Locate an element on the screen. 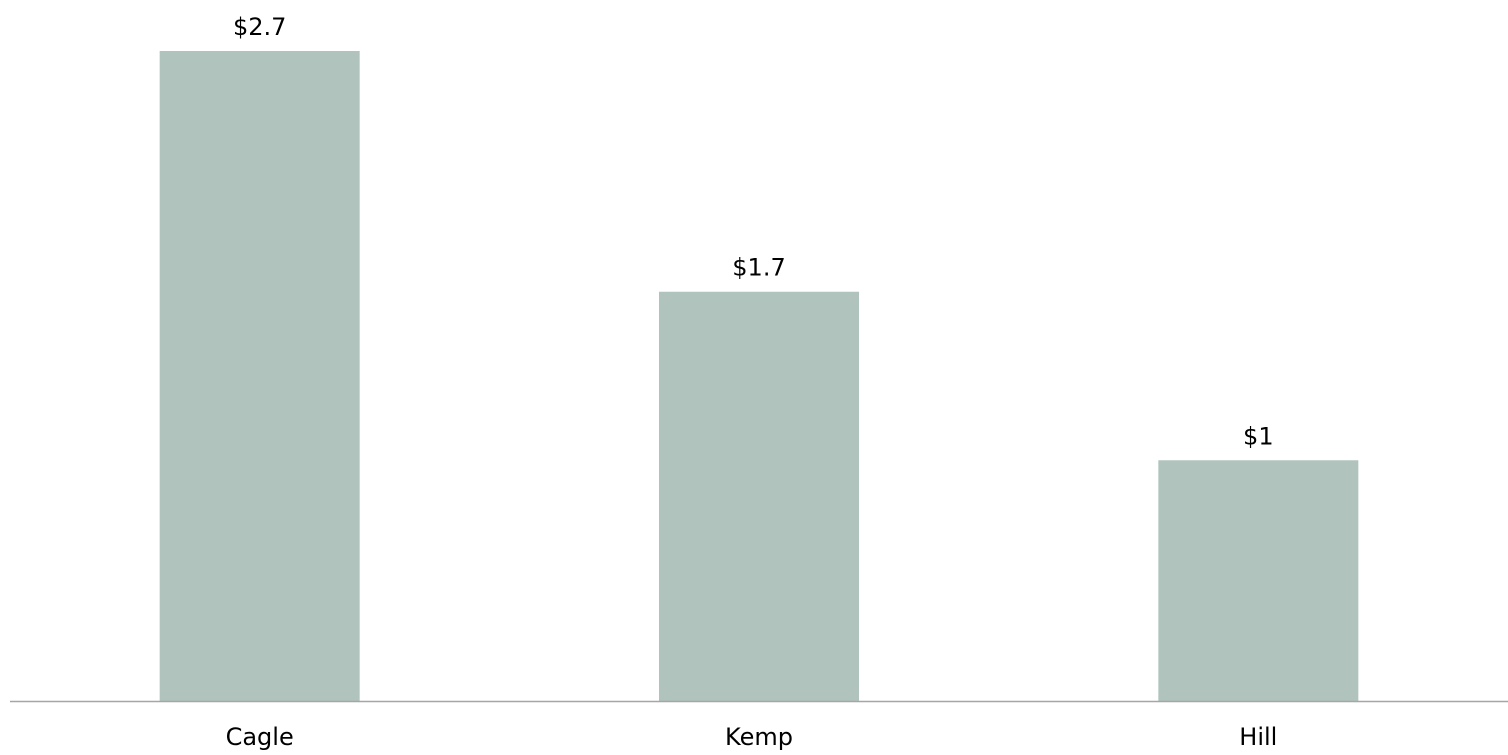 This screenshot has height=755, width=1508. data-label-hill: $1 is located at coordinates (1258, 436).